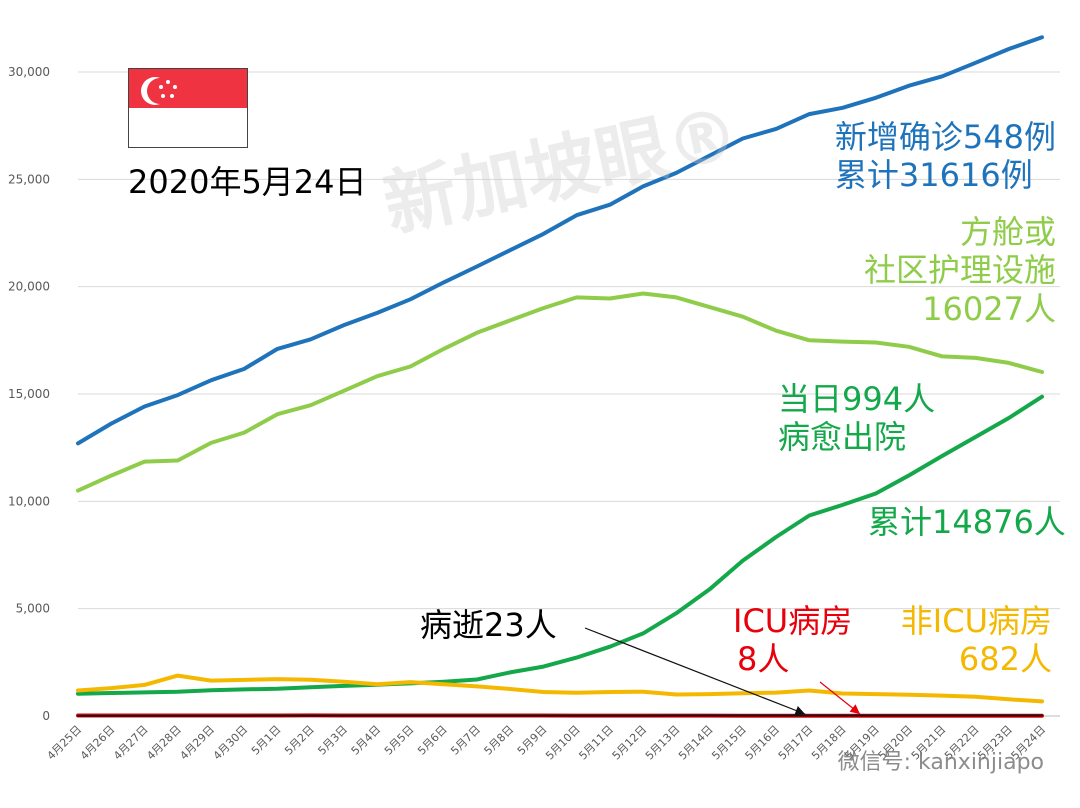 Image resolution: width=1080 pixels, height=808 pixels. I want to click on icu-arrow, so click(840, 698).